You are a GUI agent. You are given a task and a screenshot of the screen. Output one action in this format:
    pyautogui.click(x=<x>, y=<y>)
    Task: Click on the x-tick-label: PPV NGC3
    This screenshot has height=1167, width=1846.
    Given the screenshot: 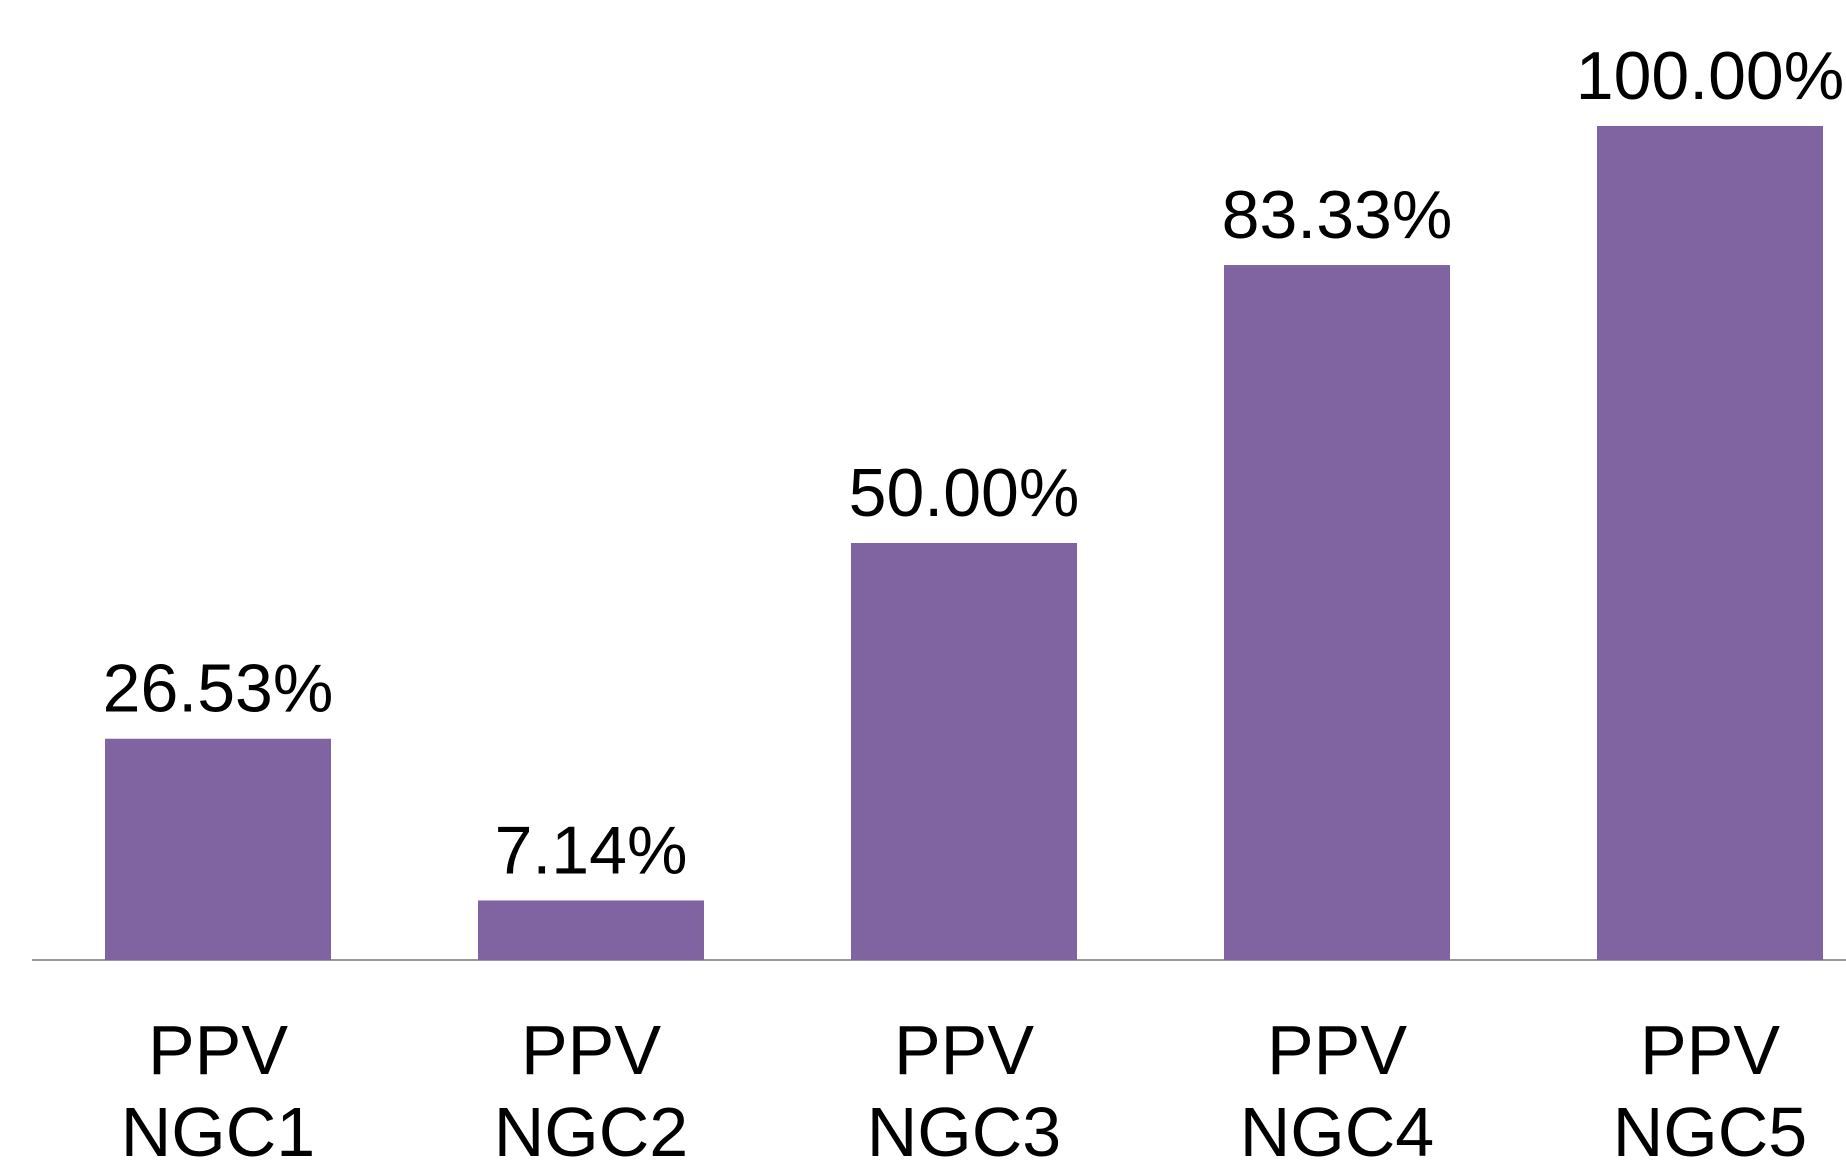 What is the action you would take?
    pyautogui.click(x=964, y=1089)
    